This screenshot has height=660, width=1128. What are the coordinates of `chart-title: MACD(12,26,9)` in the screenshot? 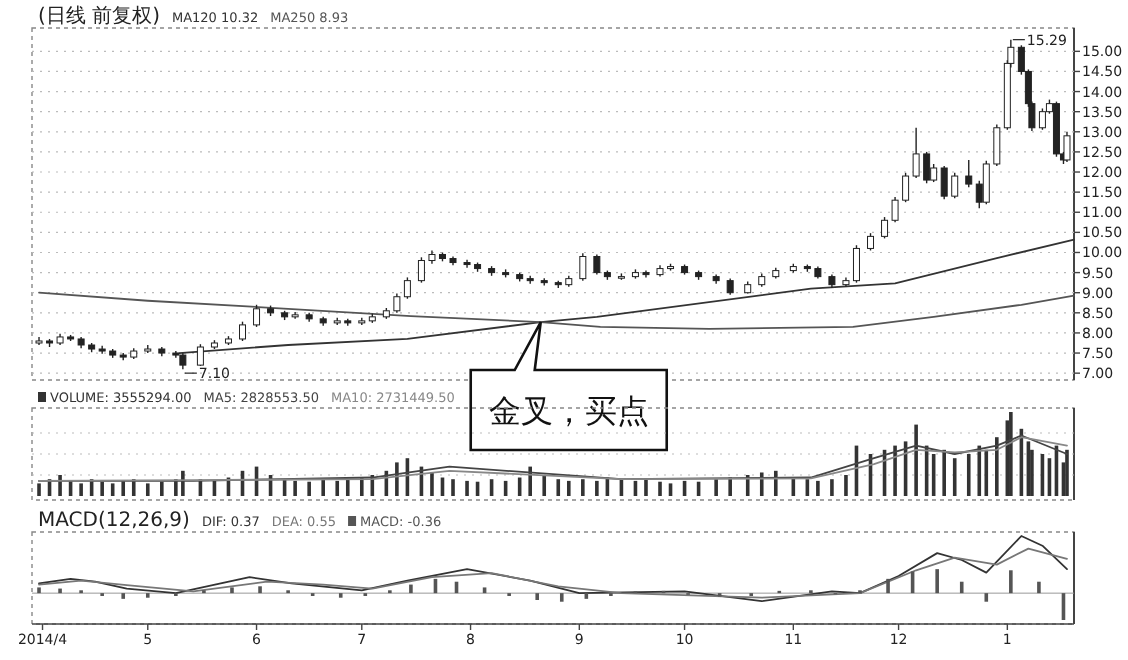 It's located at (114, 521).